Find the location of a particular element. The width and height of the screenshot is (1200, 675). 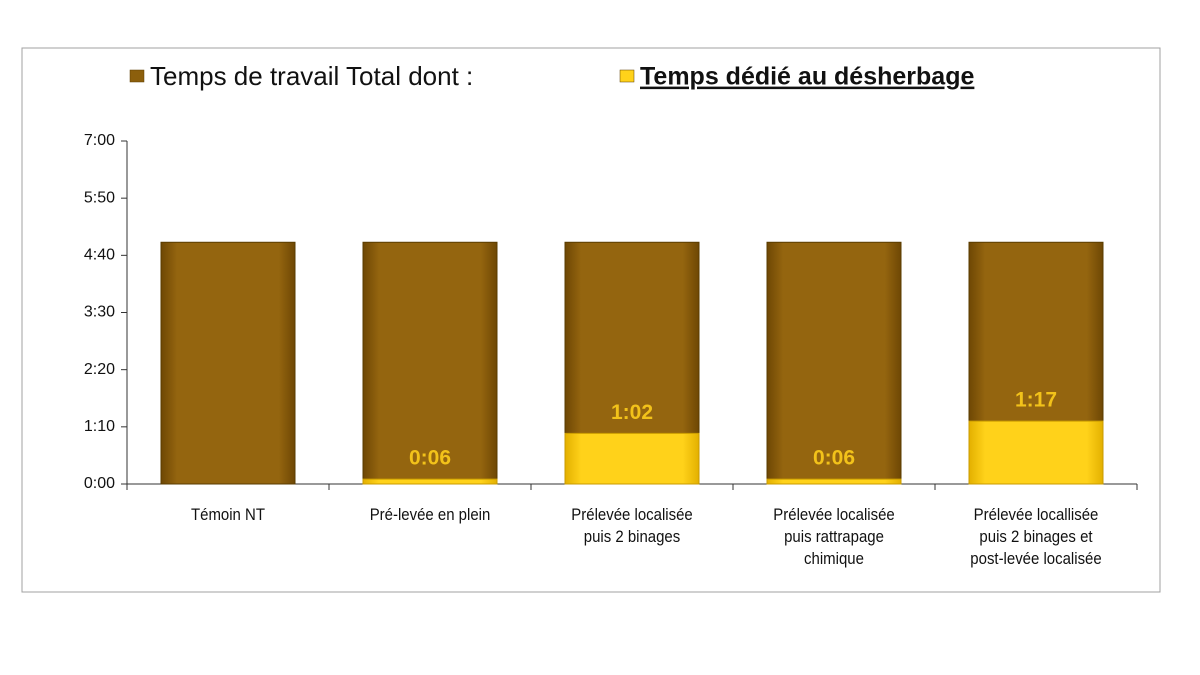

x-tick-label: Pré-levée en plein is located at coordinates (430, 514).